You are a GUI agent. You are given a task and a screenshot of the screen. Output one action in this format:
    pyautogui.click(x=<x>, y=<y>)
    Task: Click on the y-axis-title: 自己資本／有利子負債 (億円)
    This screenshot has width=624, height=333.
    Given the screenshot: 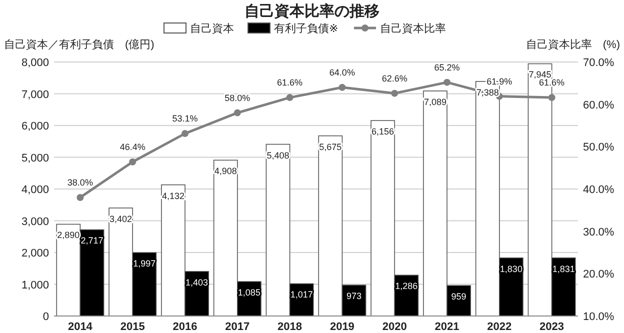 What is the action you would take?
    pyautogui.click(x=79, y=44)
    